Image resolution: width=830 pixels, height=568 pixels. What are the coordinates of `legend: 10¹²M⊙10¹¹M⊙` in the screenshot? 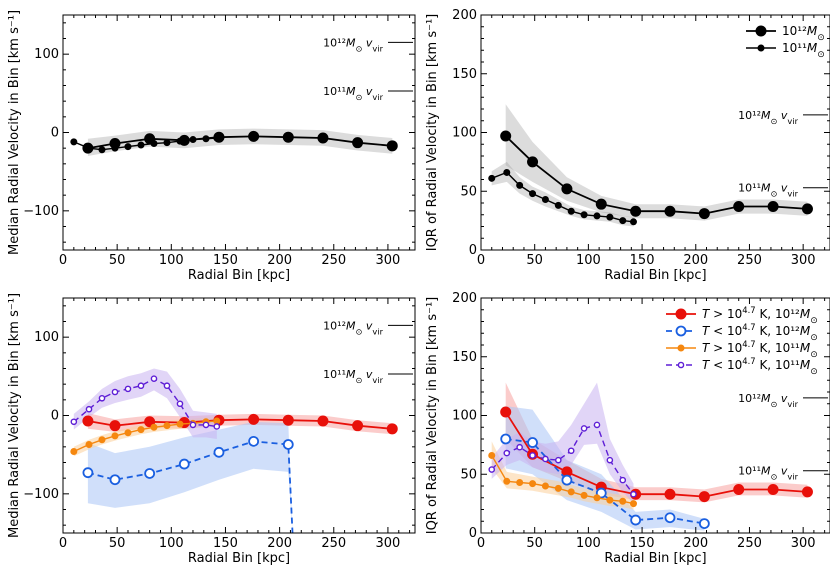 It's located at (785, 42).